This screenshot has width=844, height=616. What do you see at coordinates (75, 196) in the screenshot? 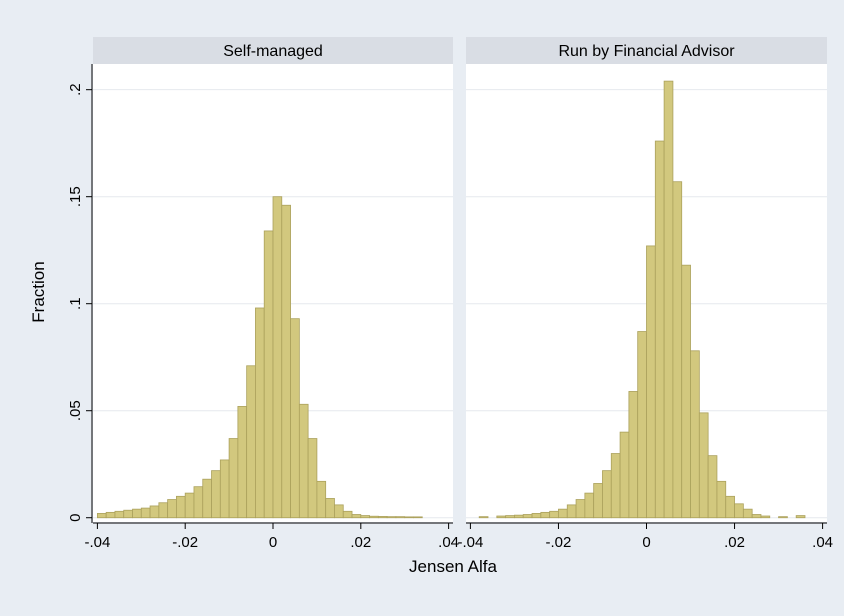
I see `y-tick-label: .15` at bounding box center [75, 196].